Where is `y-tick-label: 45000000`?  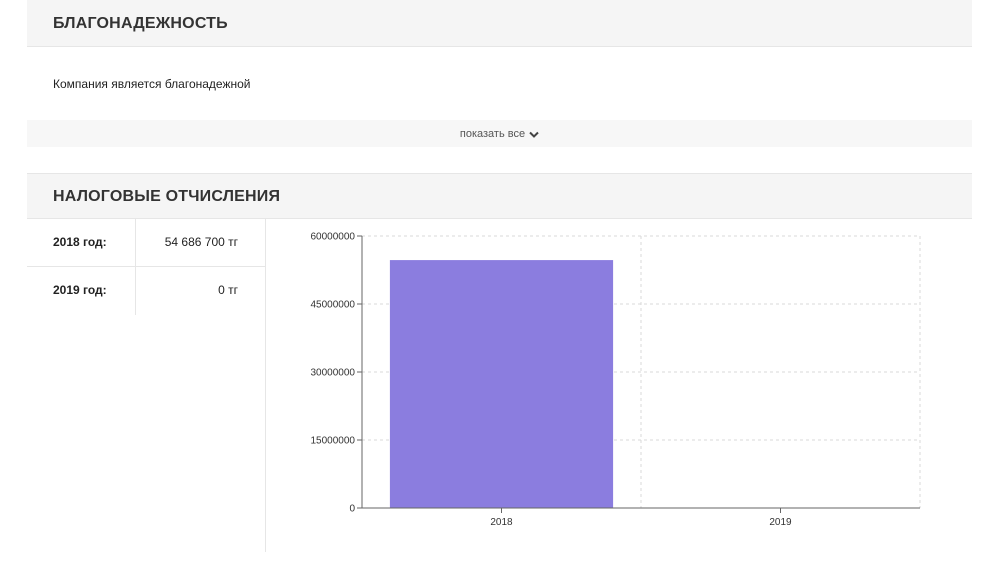
y-tick-label: 45000000 is located at coordinates (333, 305).